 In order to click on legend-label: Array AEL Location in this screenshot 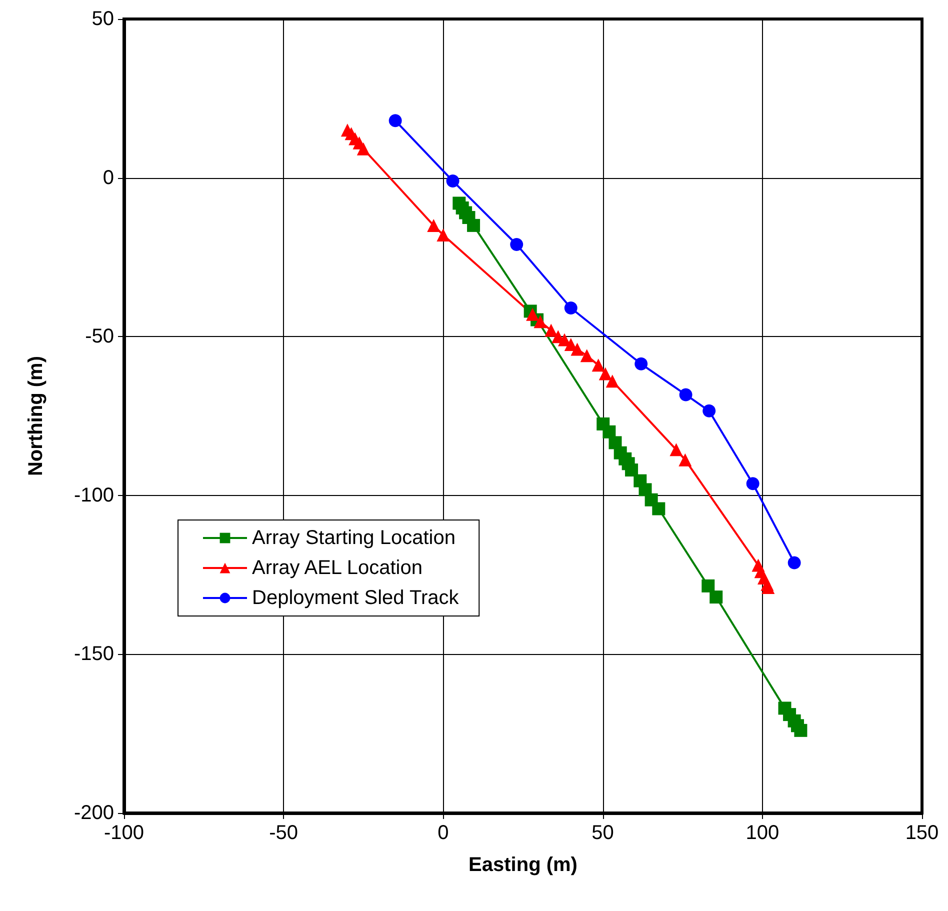, I will do `click(337, 568)`.